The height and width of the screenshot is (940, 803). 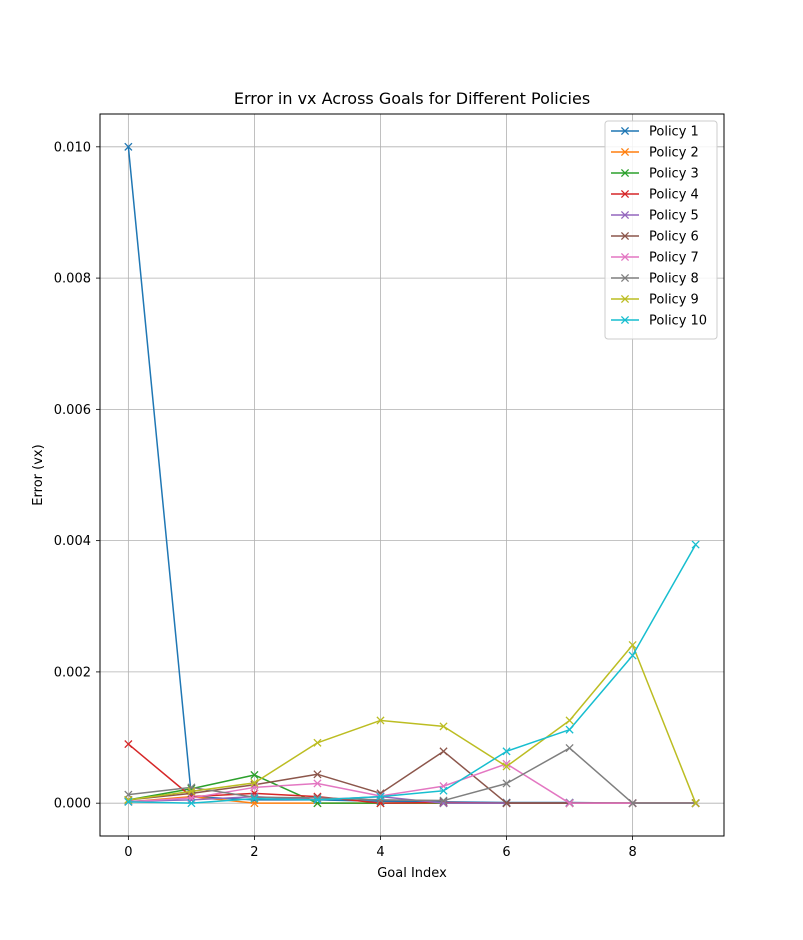 I want to click on y-tick-label: 0.004, so click(x=72, y=541).